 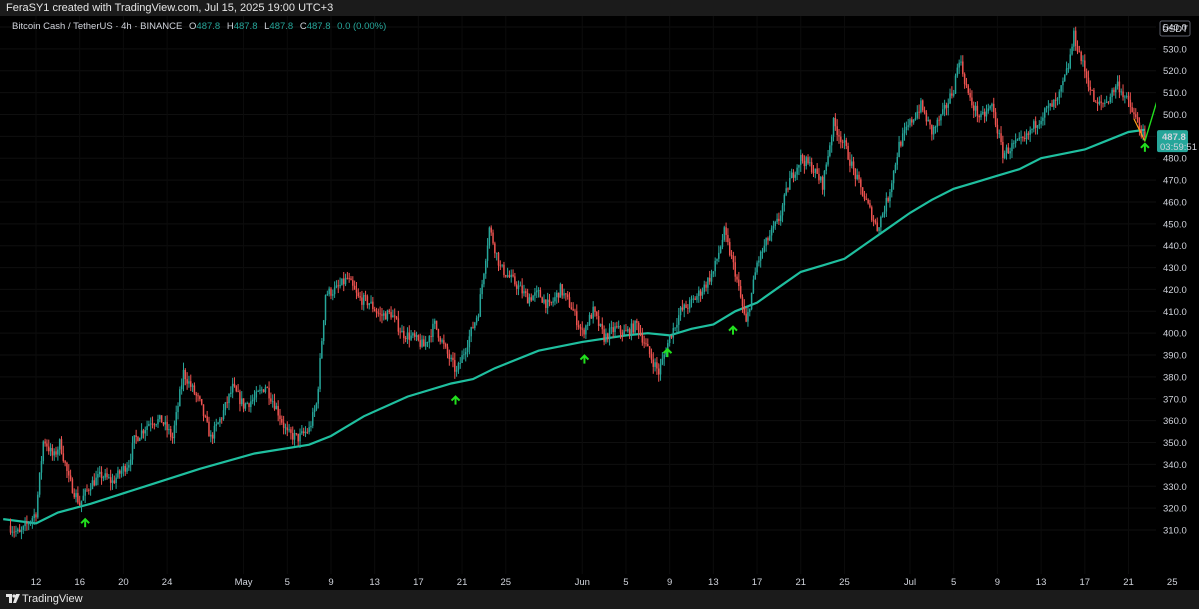 I want to click on footer: TradingView, so click(x=599, y=599).